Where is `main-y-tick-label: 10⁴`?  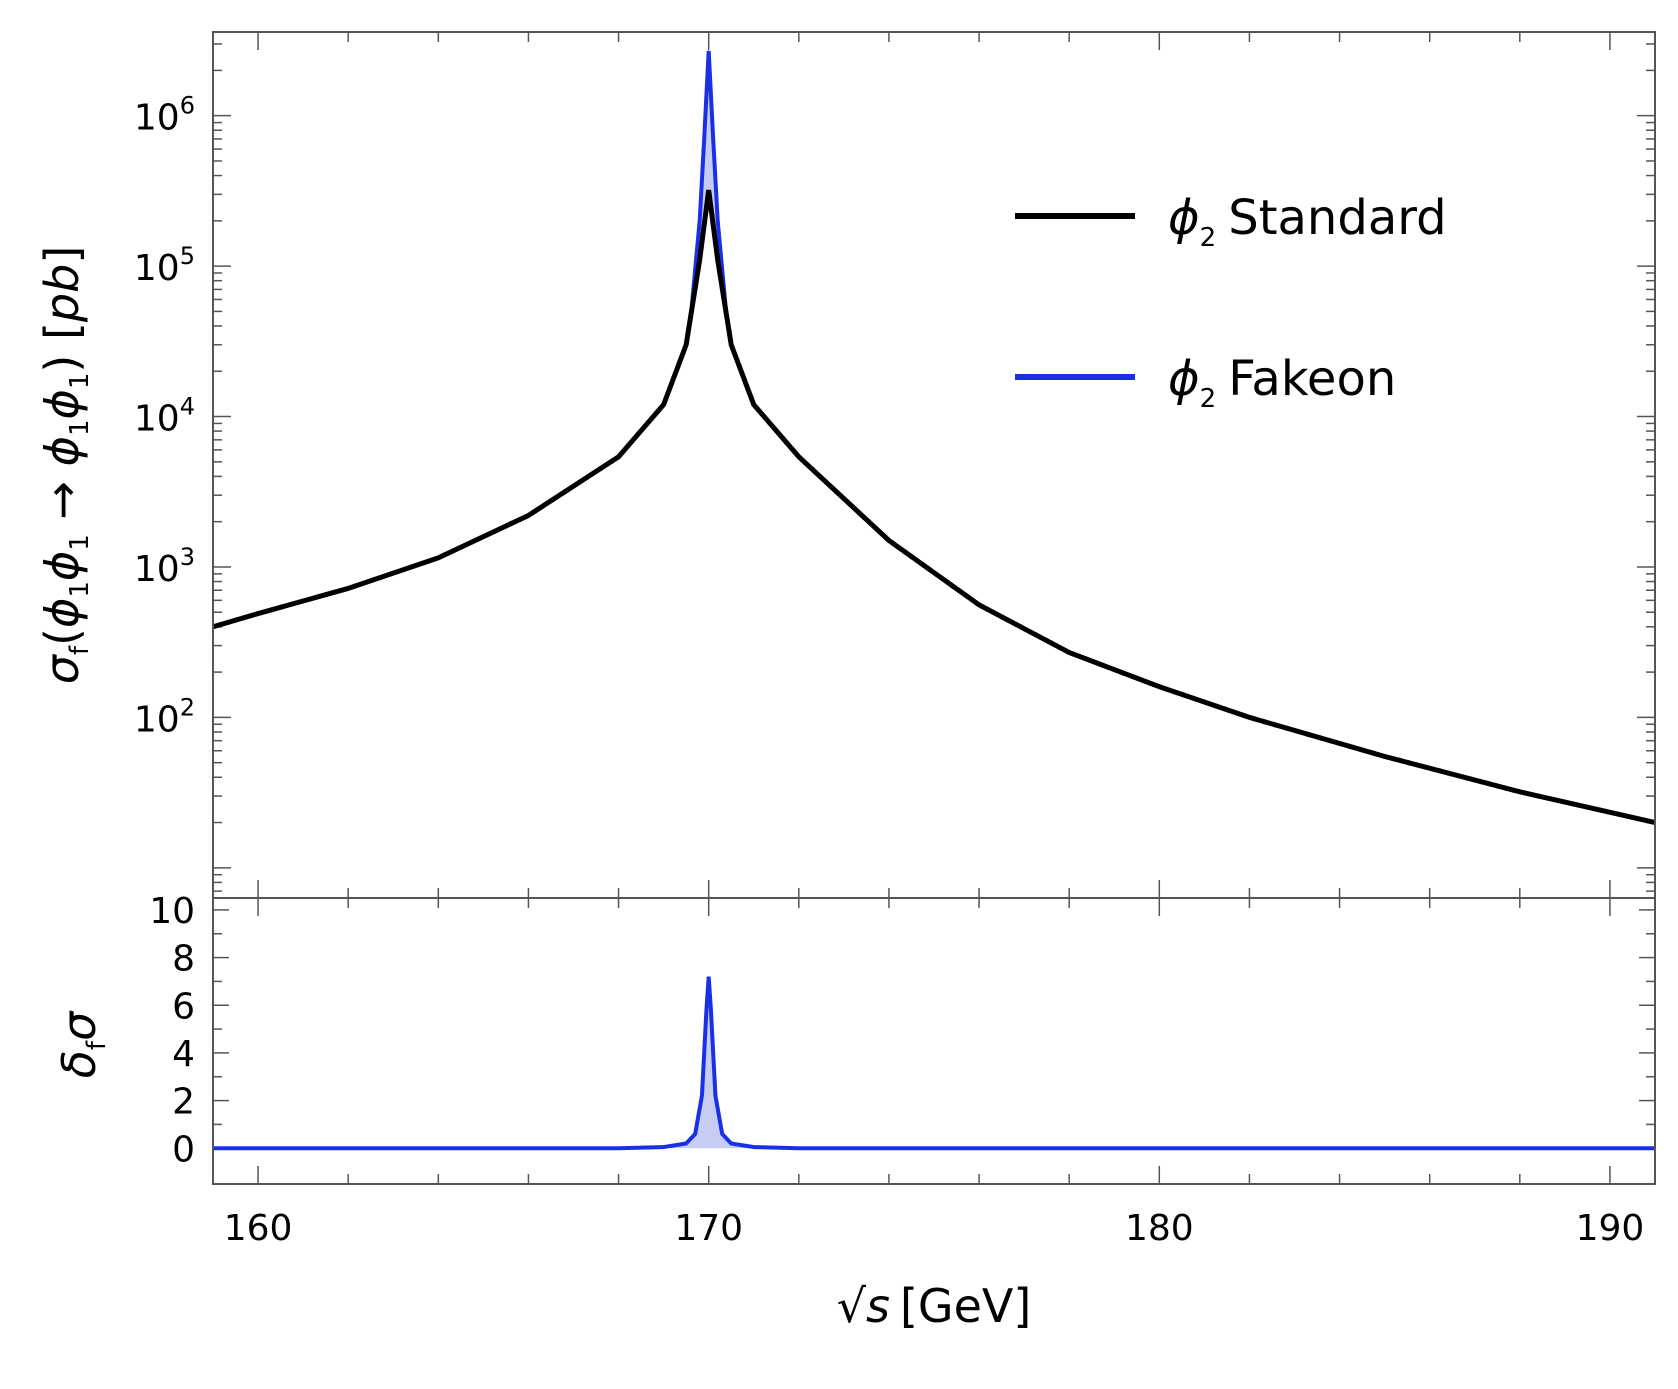
main-y-tick-label: 10⁴ is located at coordinates (164, 416).